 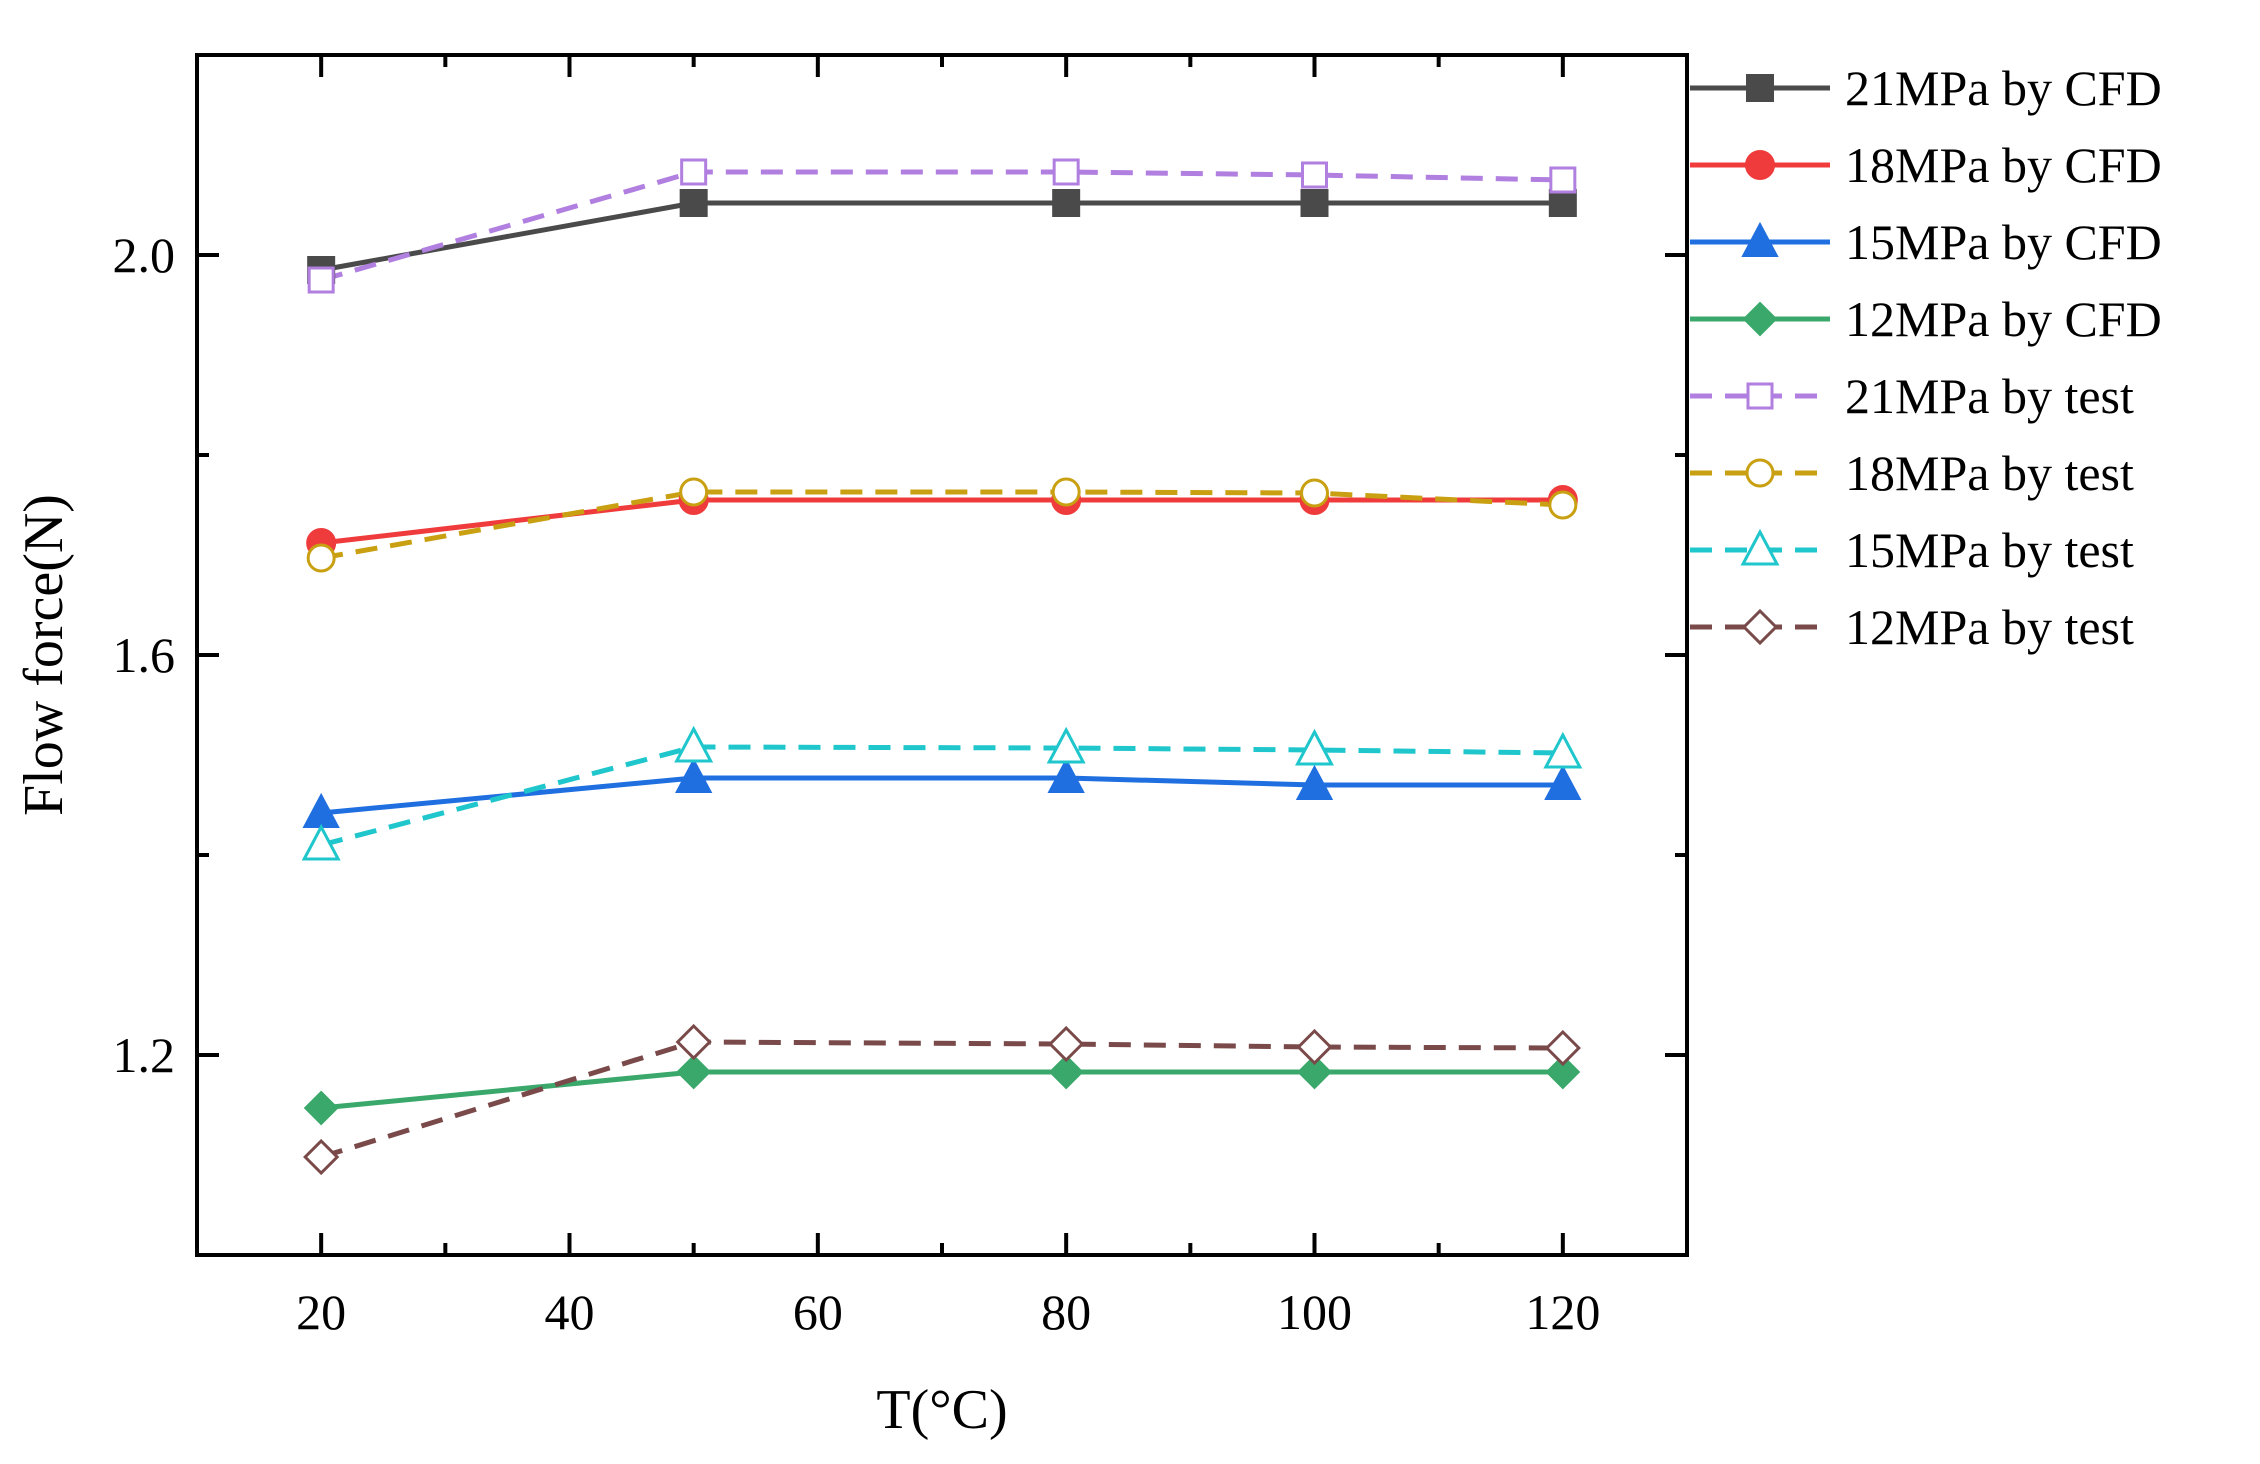 What do you see at coordinates (321, 1312) in the screenshot?
I see `x-tick-label: 20` at bounding box center [321, 1312].